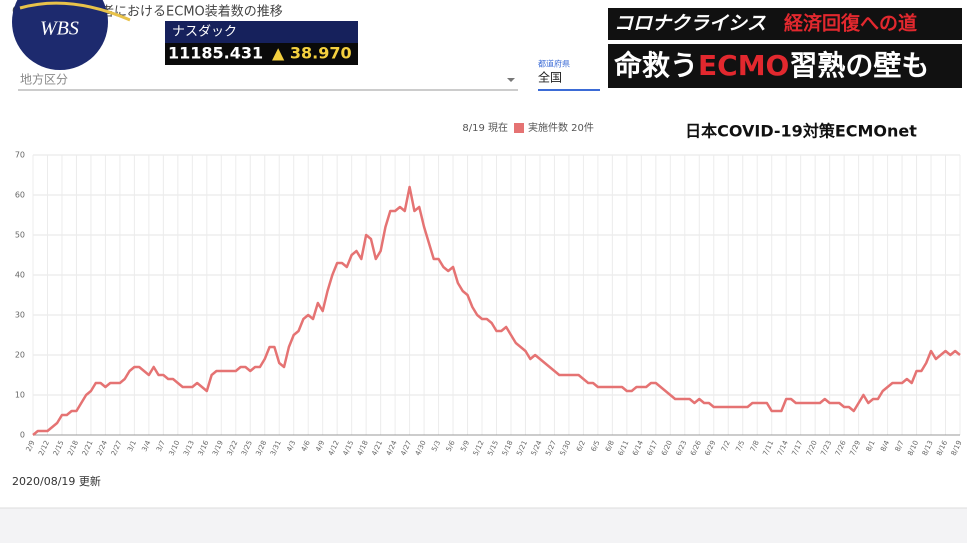 This screenshot has height=543, width=967. I want to click on series-subtitle: 経済回復への道, so click(850, 23).